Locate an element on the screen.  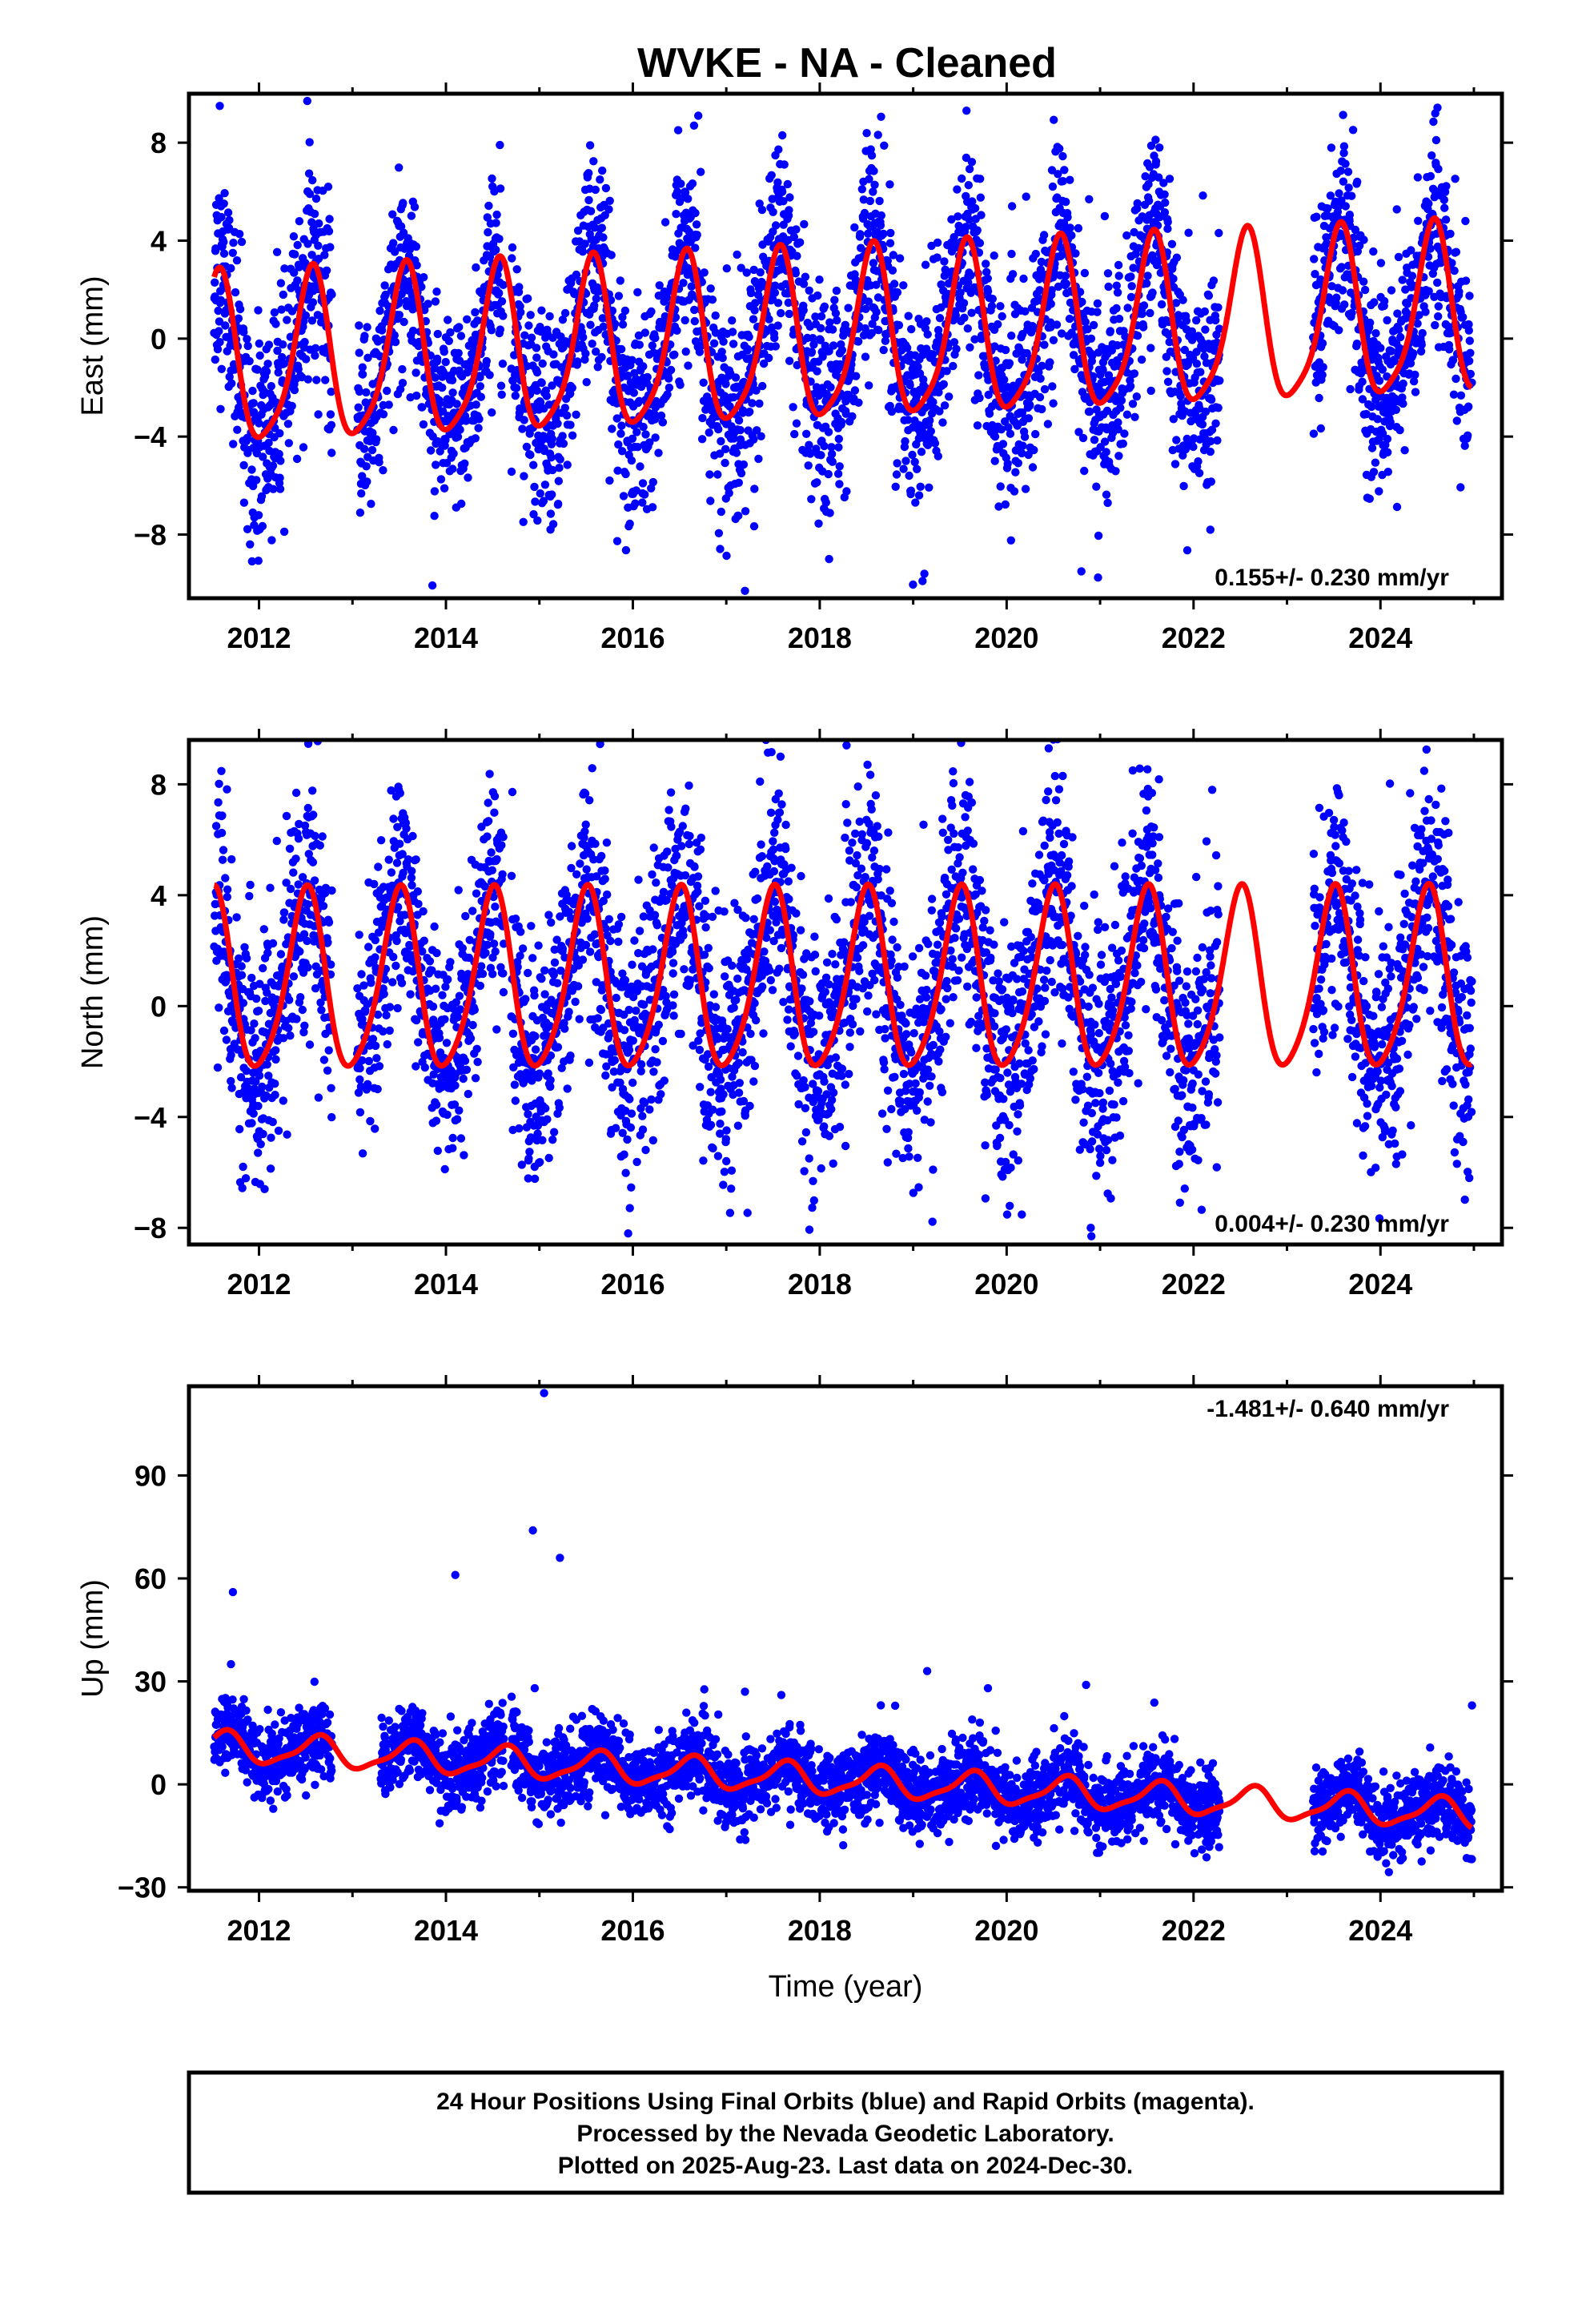
x-tick-label: 2022 is located at coordinates (1194, 637).